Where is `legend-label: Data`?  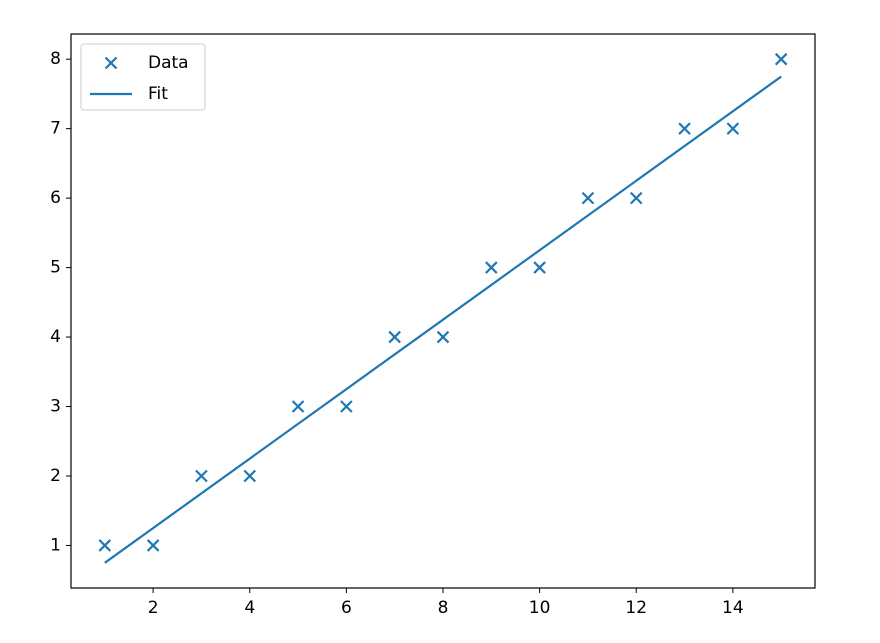
legend-label: Data is located at coordinates (168, 63).